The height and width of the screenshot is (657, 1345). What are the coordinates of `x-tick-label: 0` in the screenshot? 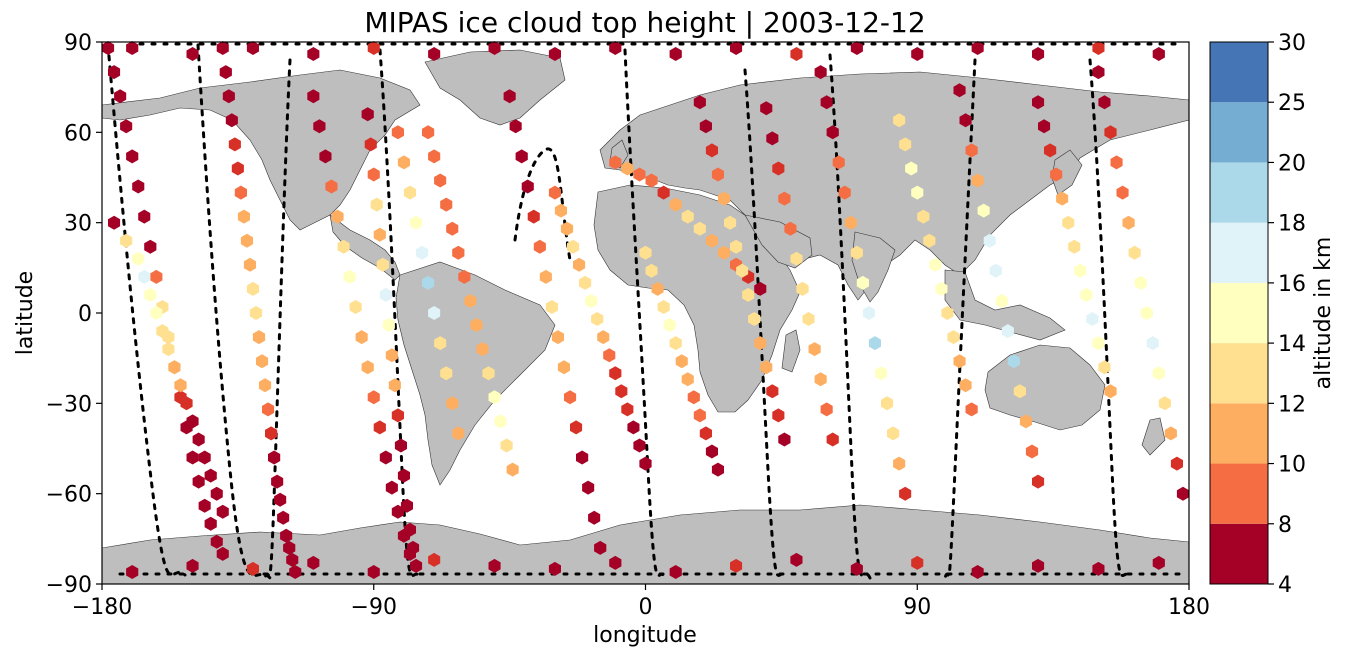 It's located at (646, 607).